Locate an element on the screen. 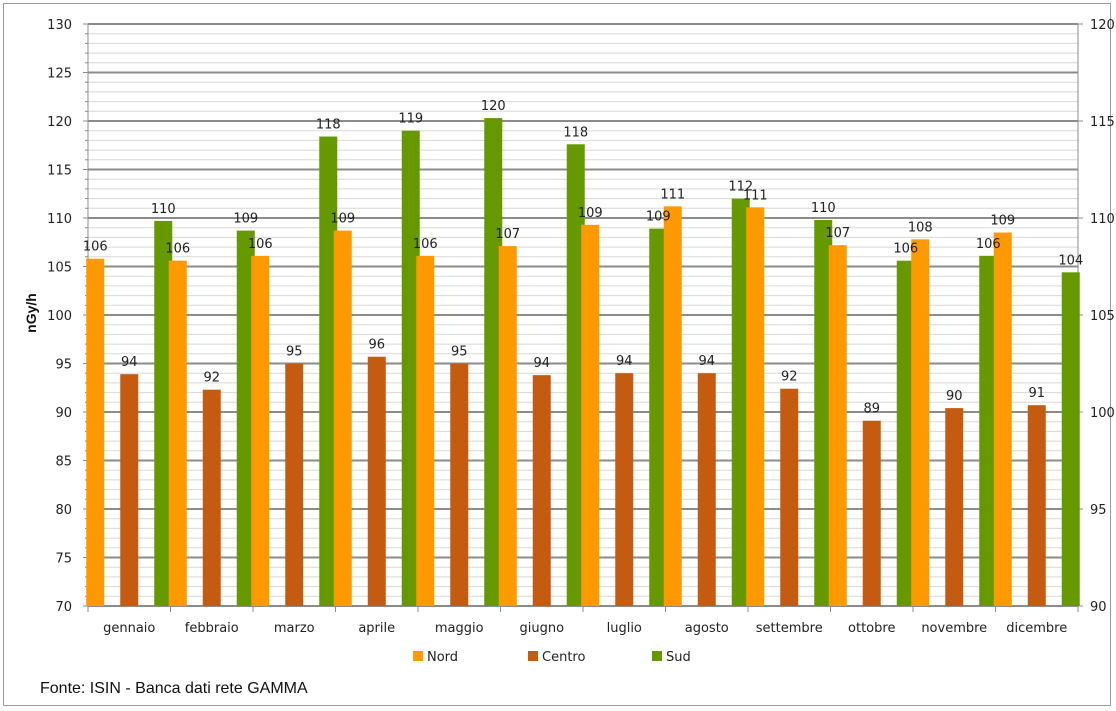 This screenshot has height=711, width=1116. legend-label: Nord is located at coordinates (442, 657).